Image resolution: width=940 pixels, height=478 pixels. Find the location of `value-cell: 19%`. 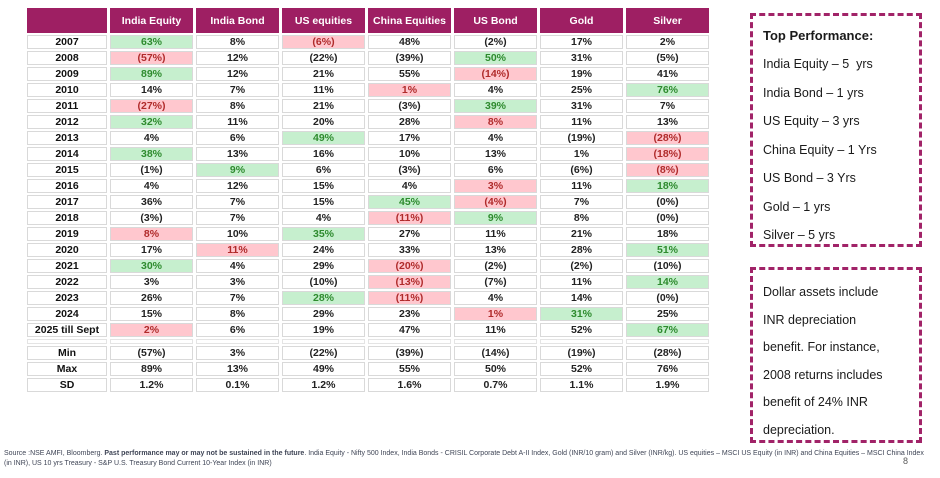

value-cell: 19% is located at coordinates (581, 74).